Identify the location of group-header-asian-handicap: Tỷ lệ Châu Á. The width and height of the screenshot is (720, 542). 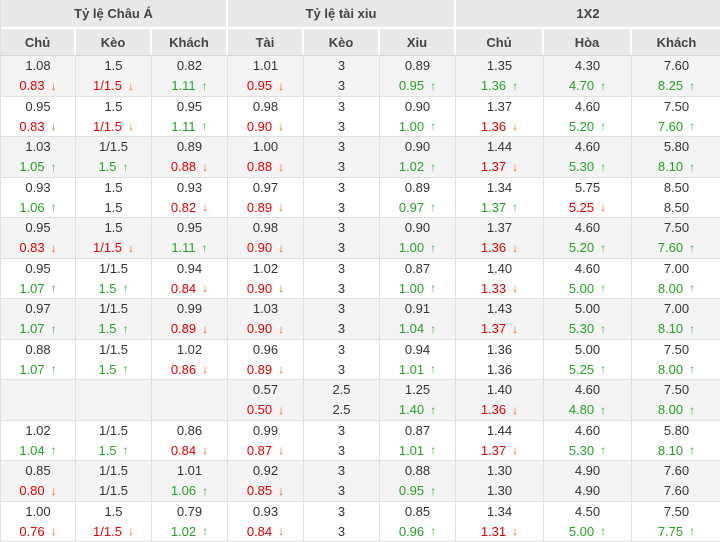
(114, 13).